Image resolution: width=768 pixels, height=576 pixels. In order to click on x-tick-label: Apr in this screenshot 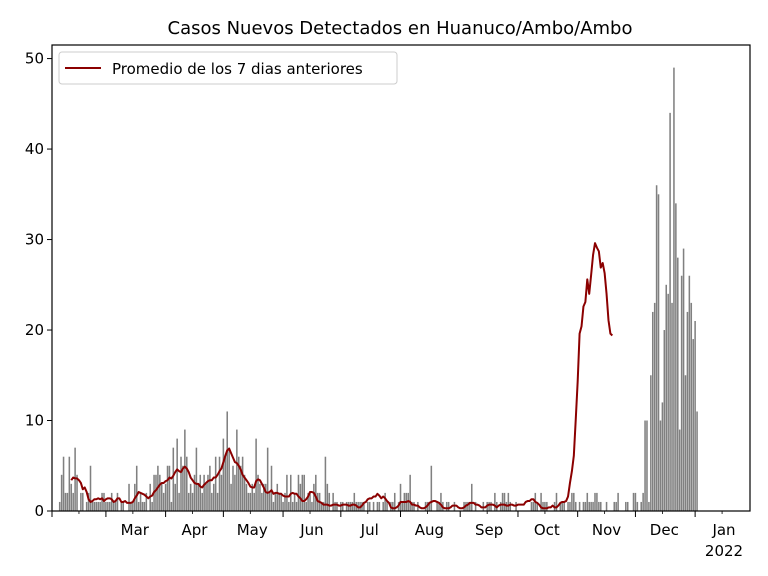, I will do `click(195, 530)`.